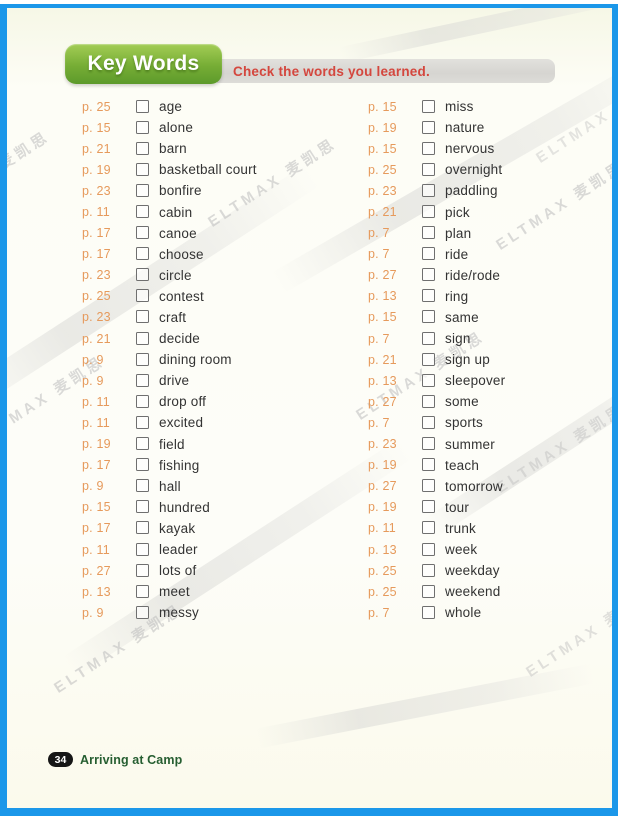 Image resolution: width=620 pixels, height=817 pixels. What do you see at coordinates (96, 507) in the screenshot?
I see `page-ref: p. 15` at bounding box center [96, 507].